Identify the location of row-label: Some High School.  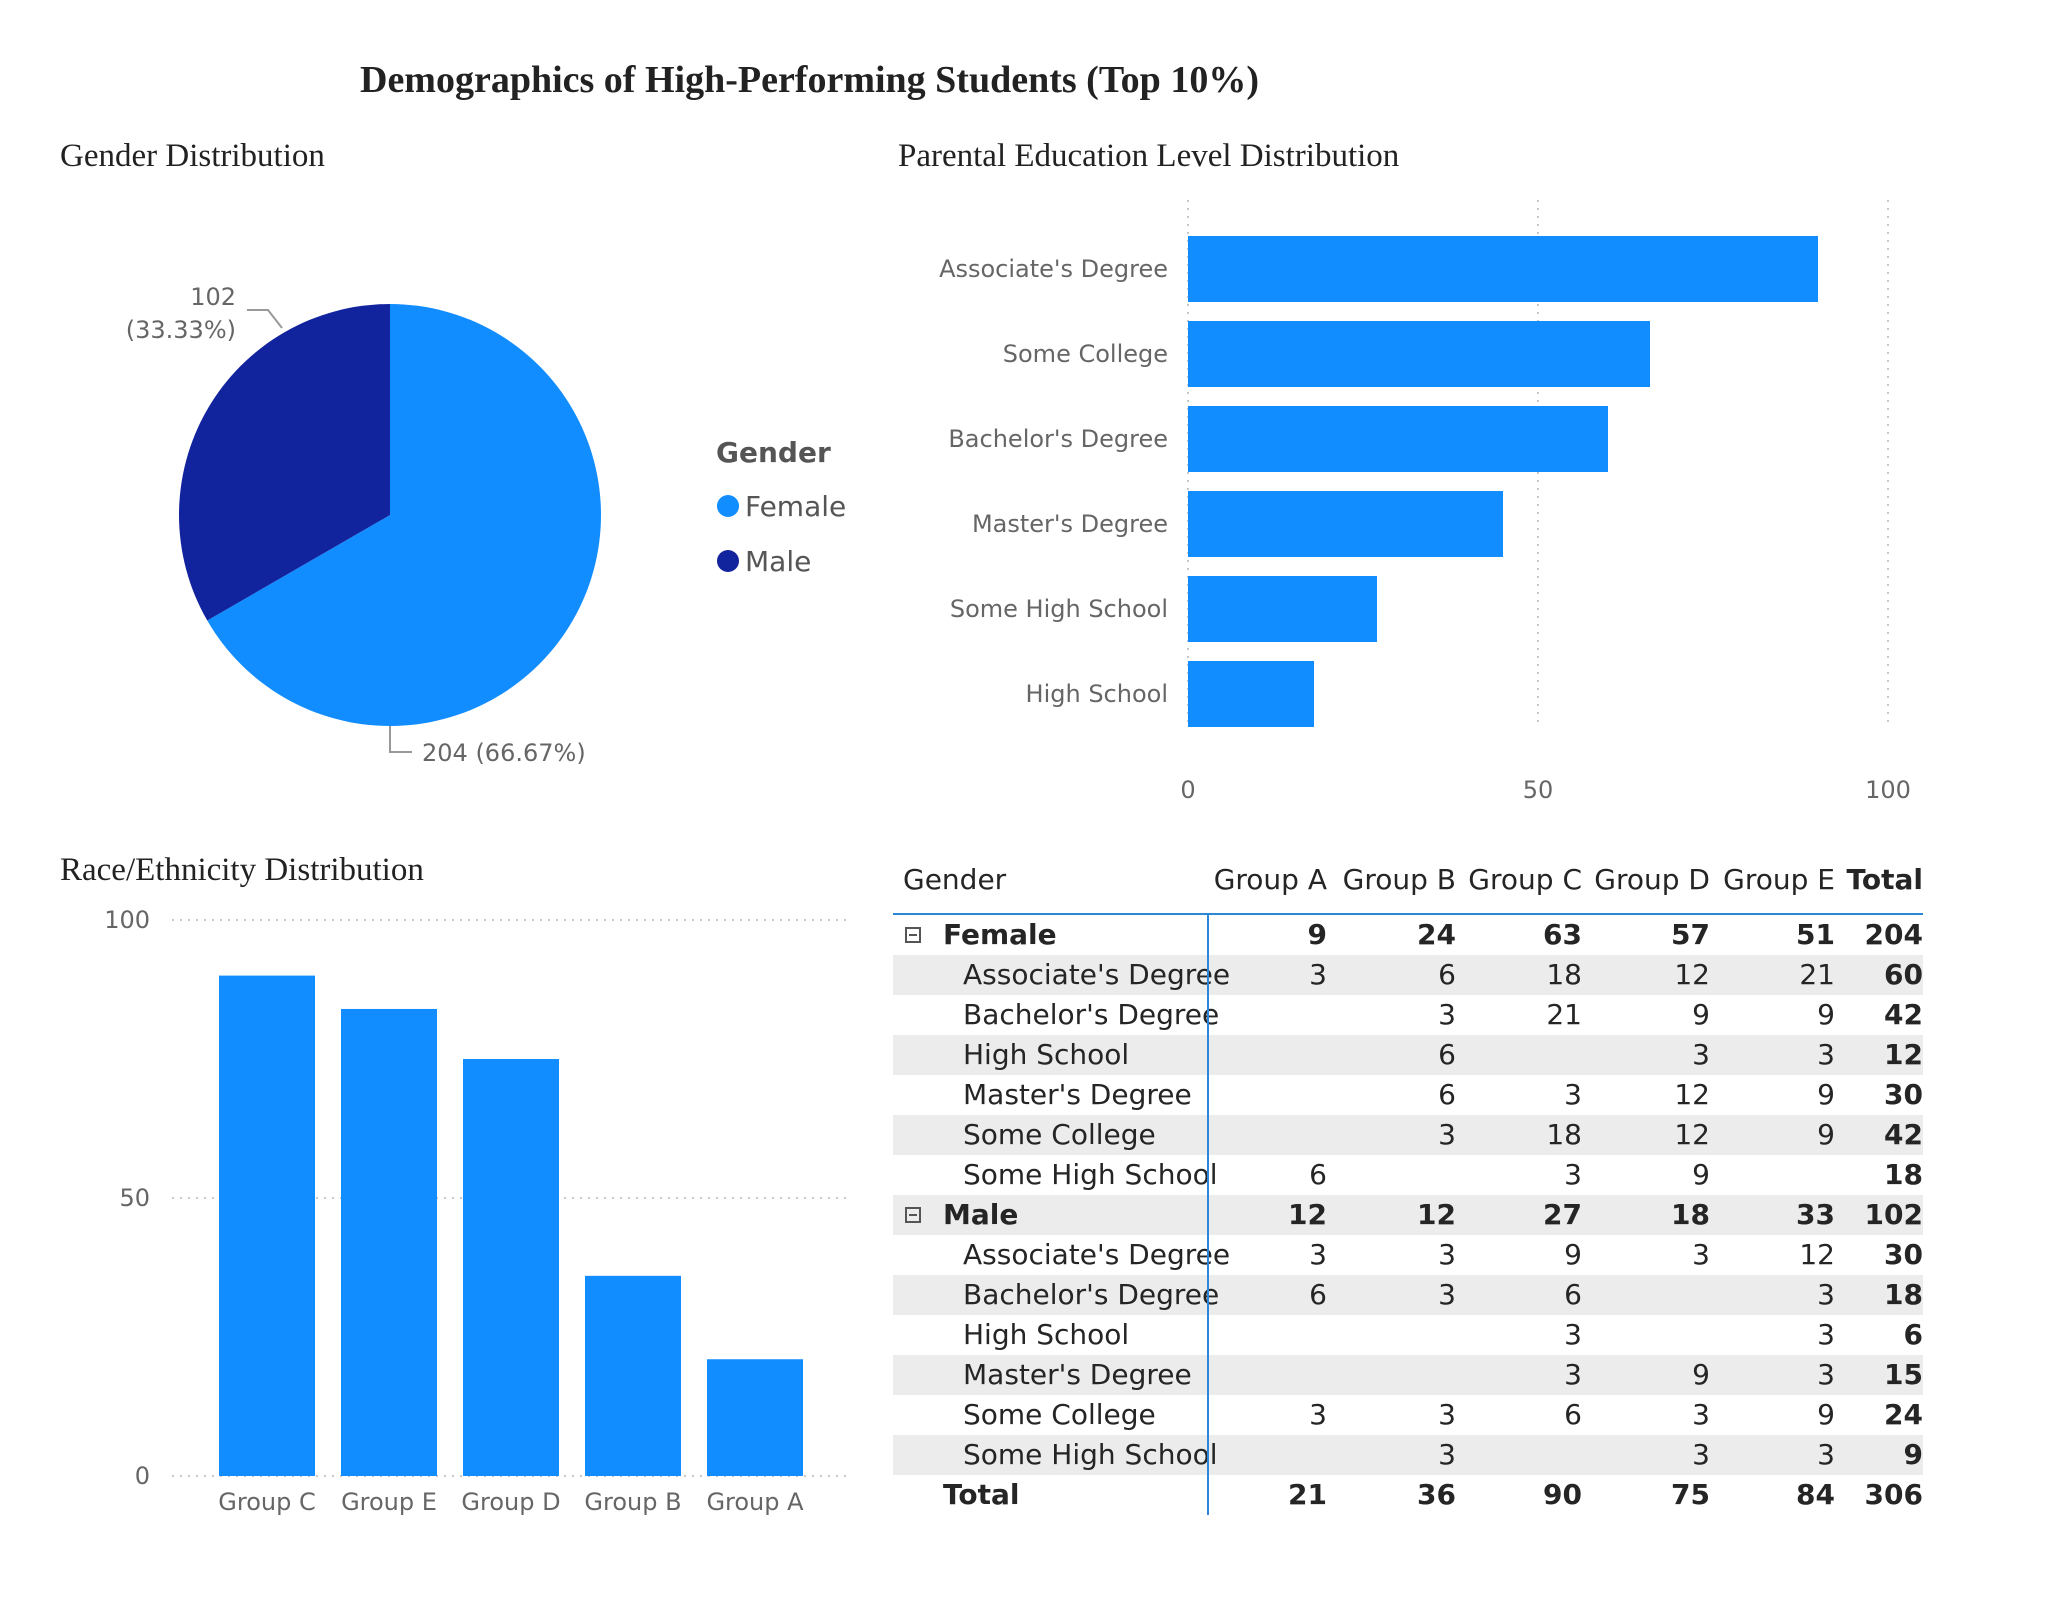
(1090, 1174).